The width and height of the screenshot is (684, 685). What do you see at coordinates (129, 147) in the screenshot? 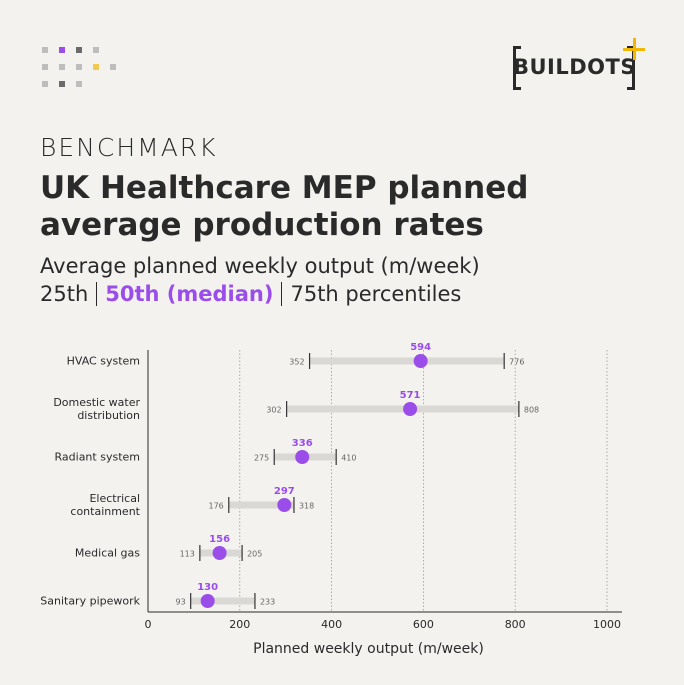
I see `kicker: BENCHMARK` at bounding box center [129, 147].